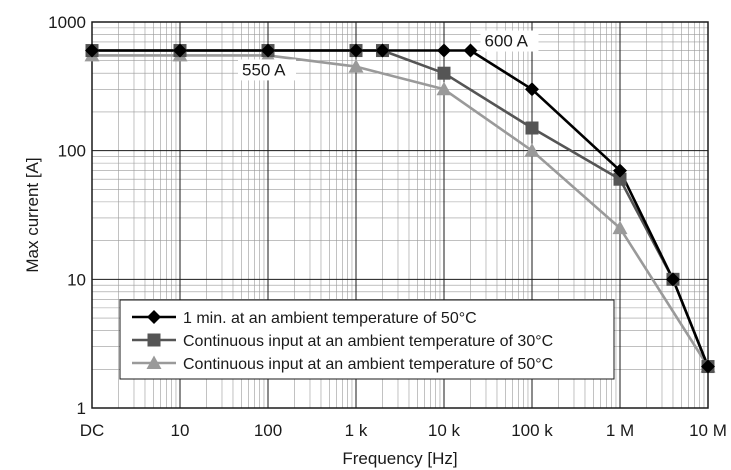 The image size is (731, 470). Describe the element at coordinates (506, 41) in the screenshot. I see `annotation-label: 600 A` at that location.